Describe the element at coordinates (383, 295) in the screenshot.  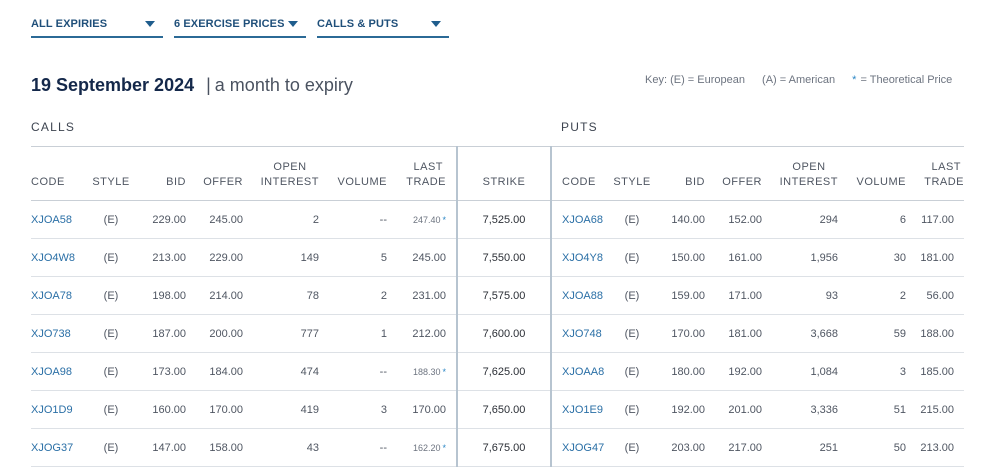
I see `call-volume: 2` at that location.